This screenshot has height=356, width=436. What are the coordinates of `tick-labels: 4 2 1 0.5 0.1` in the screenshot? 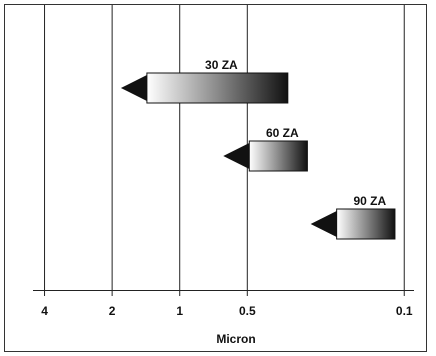 It's located at (227, 311).